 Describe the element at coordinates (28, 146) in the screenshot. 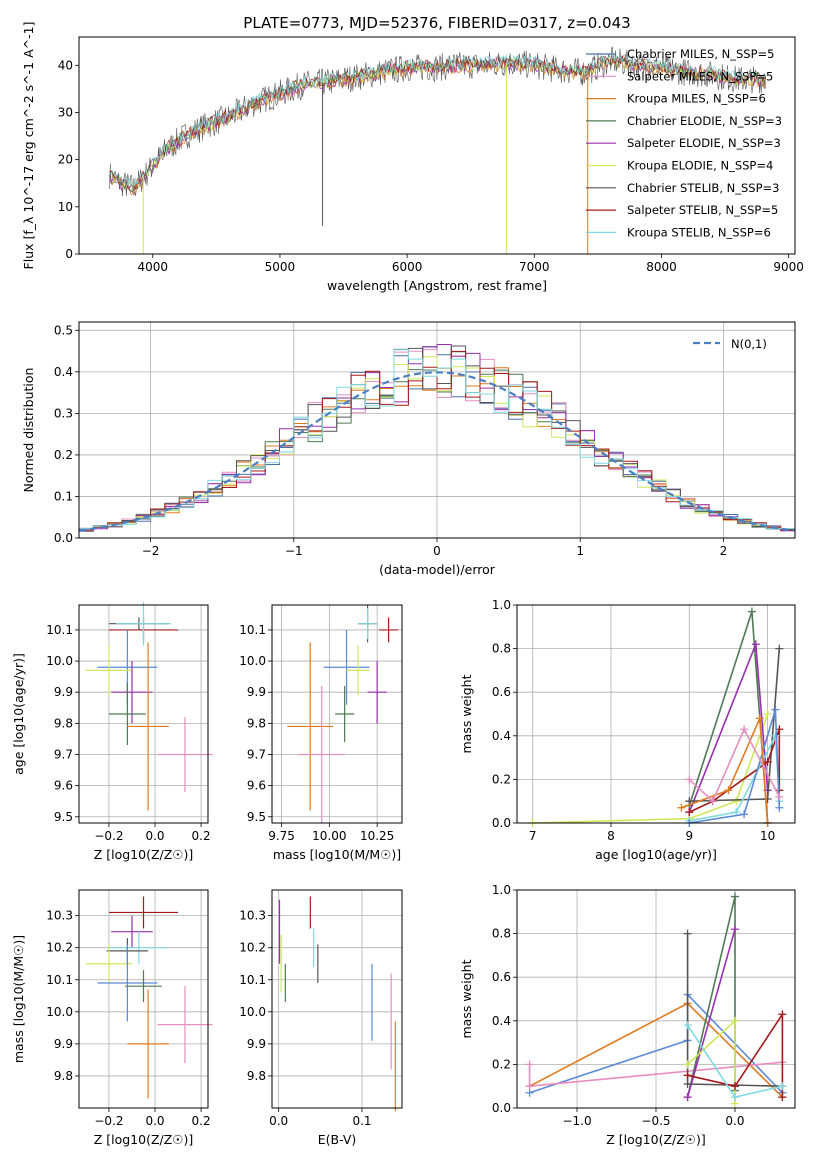

I see `y-axis-label: Flux [f_λ 10^-17 erg cm^-2 s^-1 A^-1]` at that location.